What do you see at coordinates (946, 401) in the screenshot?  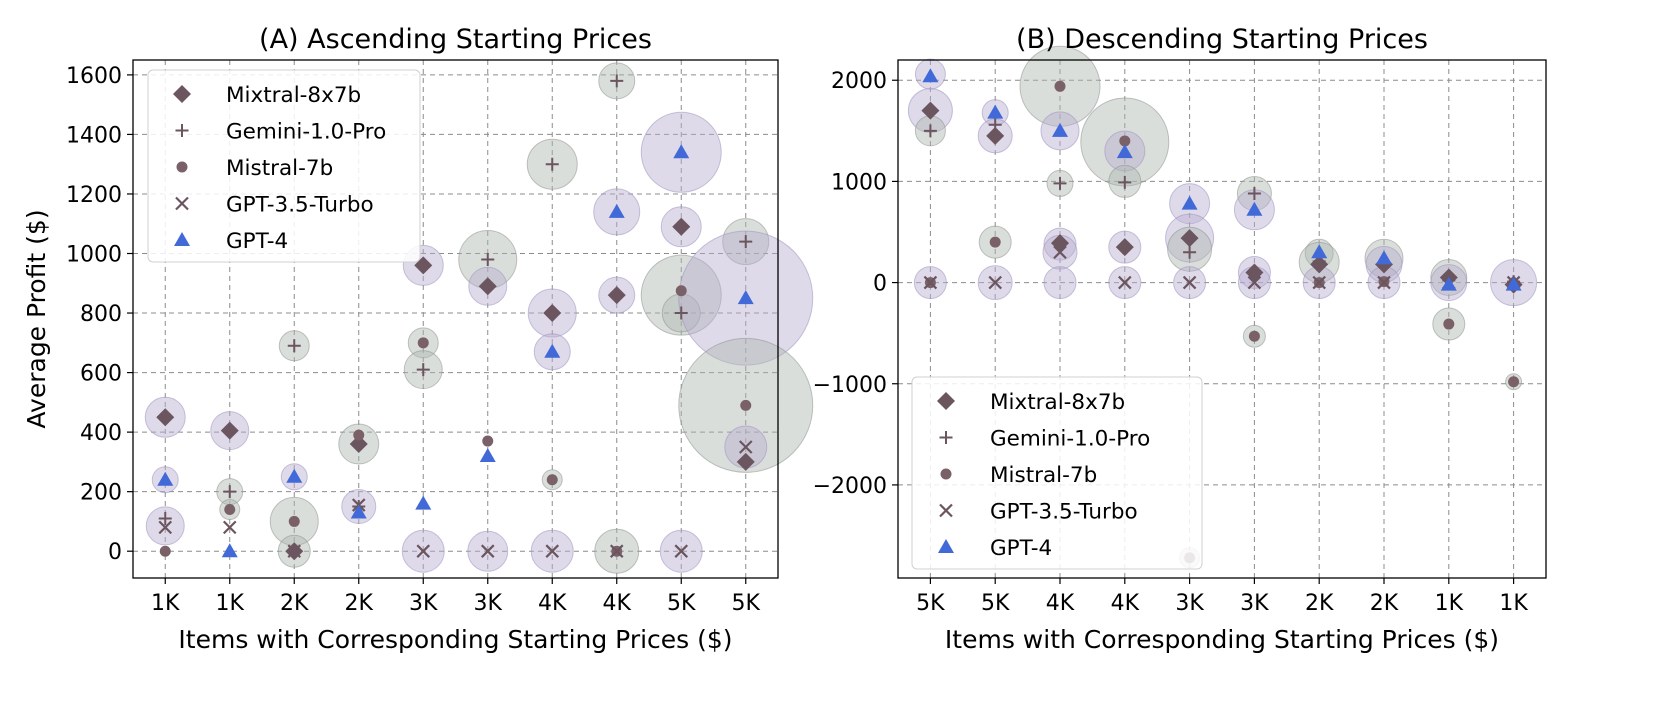 I see `legend-marker-mixtral-8x7b` at bounding box center [946, 401].